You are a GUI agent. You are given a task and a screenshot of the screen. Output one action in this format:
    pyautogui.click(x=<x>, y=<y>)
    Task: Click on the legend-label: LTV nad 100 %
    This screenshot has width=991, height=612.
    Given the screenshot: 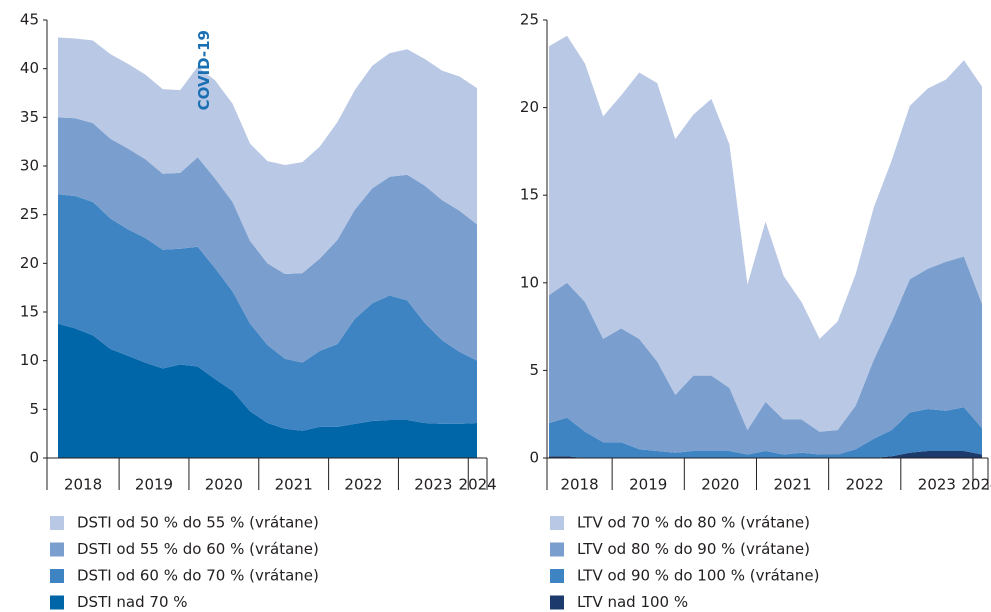 What is the action you would take?
    pyautogui.click(x=632, y=602)
    